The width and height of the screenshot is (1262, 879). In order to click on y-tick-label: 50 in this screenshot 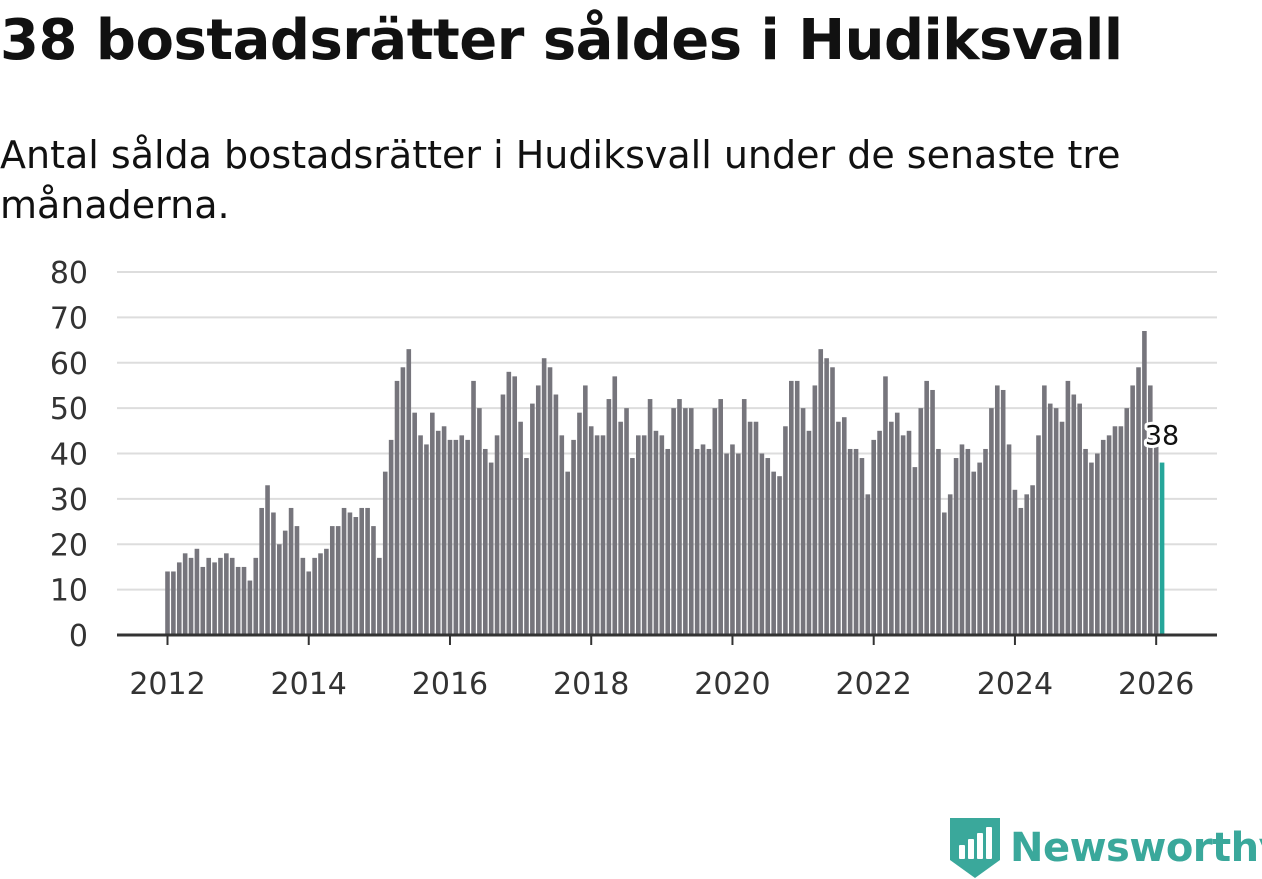, I will do `click(69, 409)`.